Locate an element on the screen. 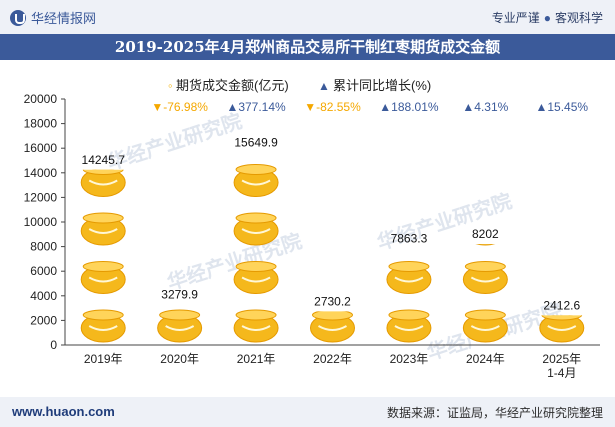 Image resolution: width=615 pixels, height=427 pixels. bottom-bar: www.huaon.com 数据来源：证监局，华经产业研究院整理 is located at coordinates (307, 412).